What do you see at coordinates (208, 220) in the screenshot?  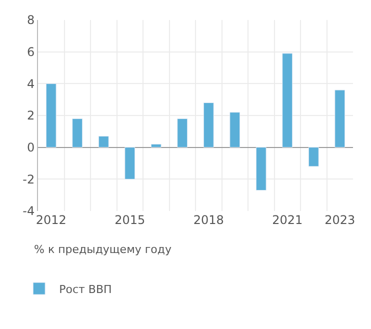 I see `x-tick-label: 2018` at bounding box center [208, 220].